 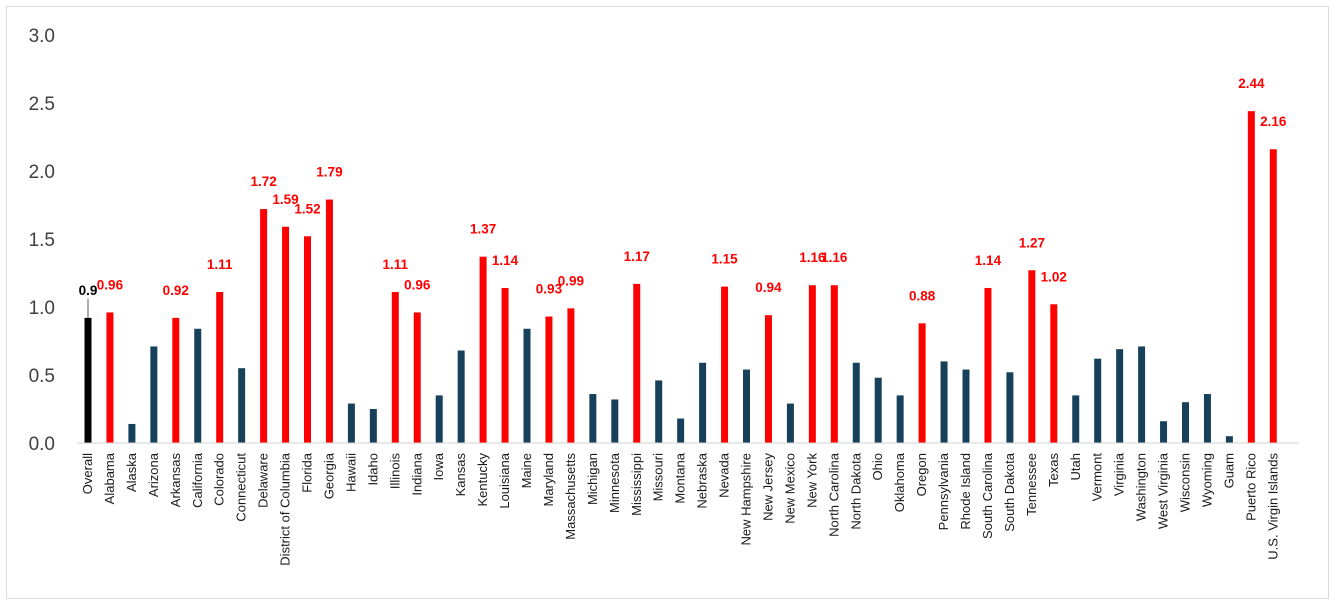 I want to click on x-tick-label: Puerto Rico, so click(x=1250, y=487).